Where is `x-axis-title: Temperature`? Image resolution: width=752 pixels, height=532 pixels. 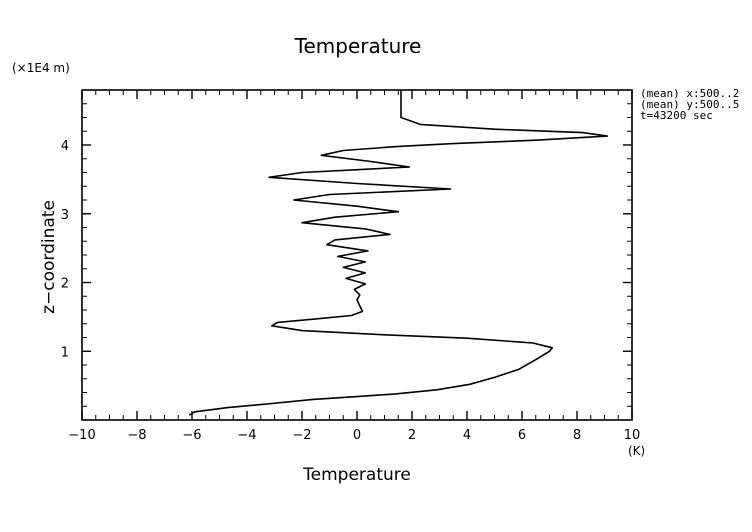
x-axis-title: Temperature is located at coordinates (356, 475).